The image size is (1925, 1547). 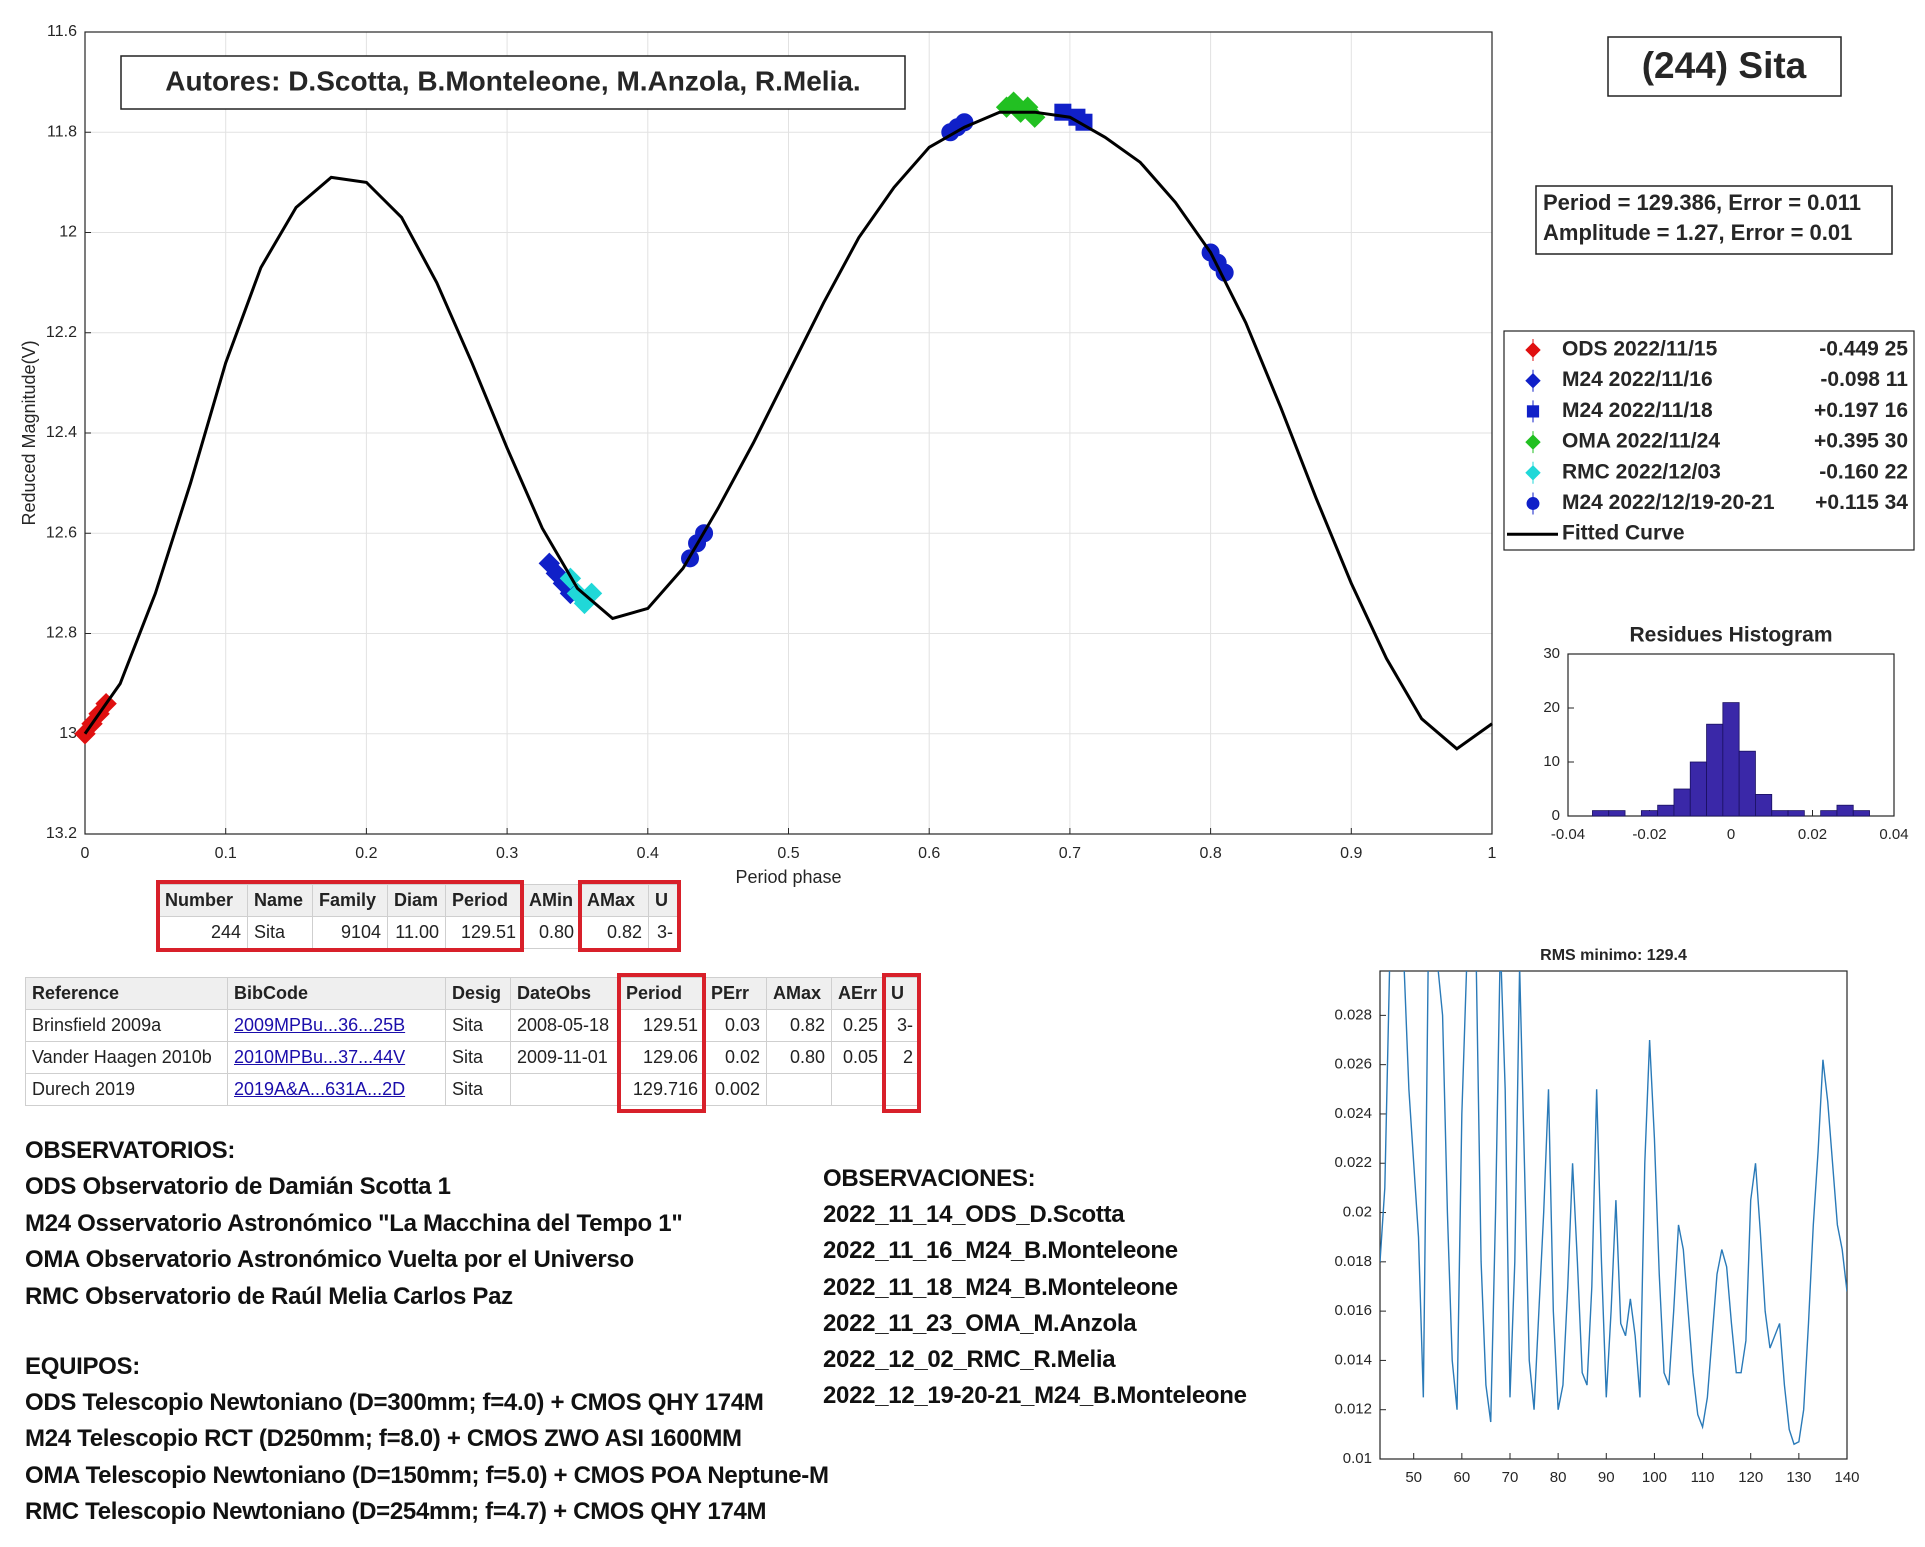 I want to click on header-cell: Reference, so click(x=126, y=993).